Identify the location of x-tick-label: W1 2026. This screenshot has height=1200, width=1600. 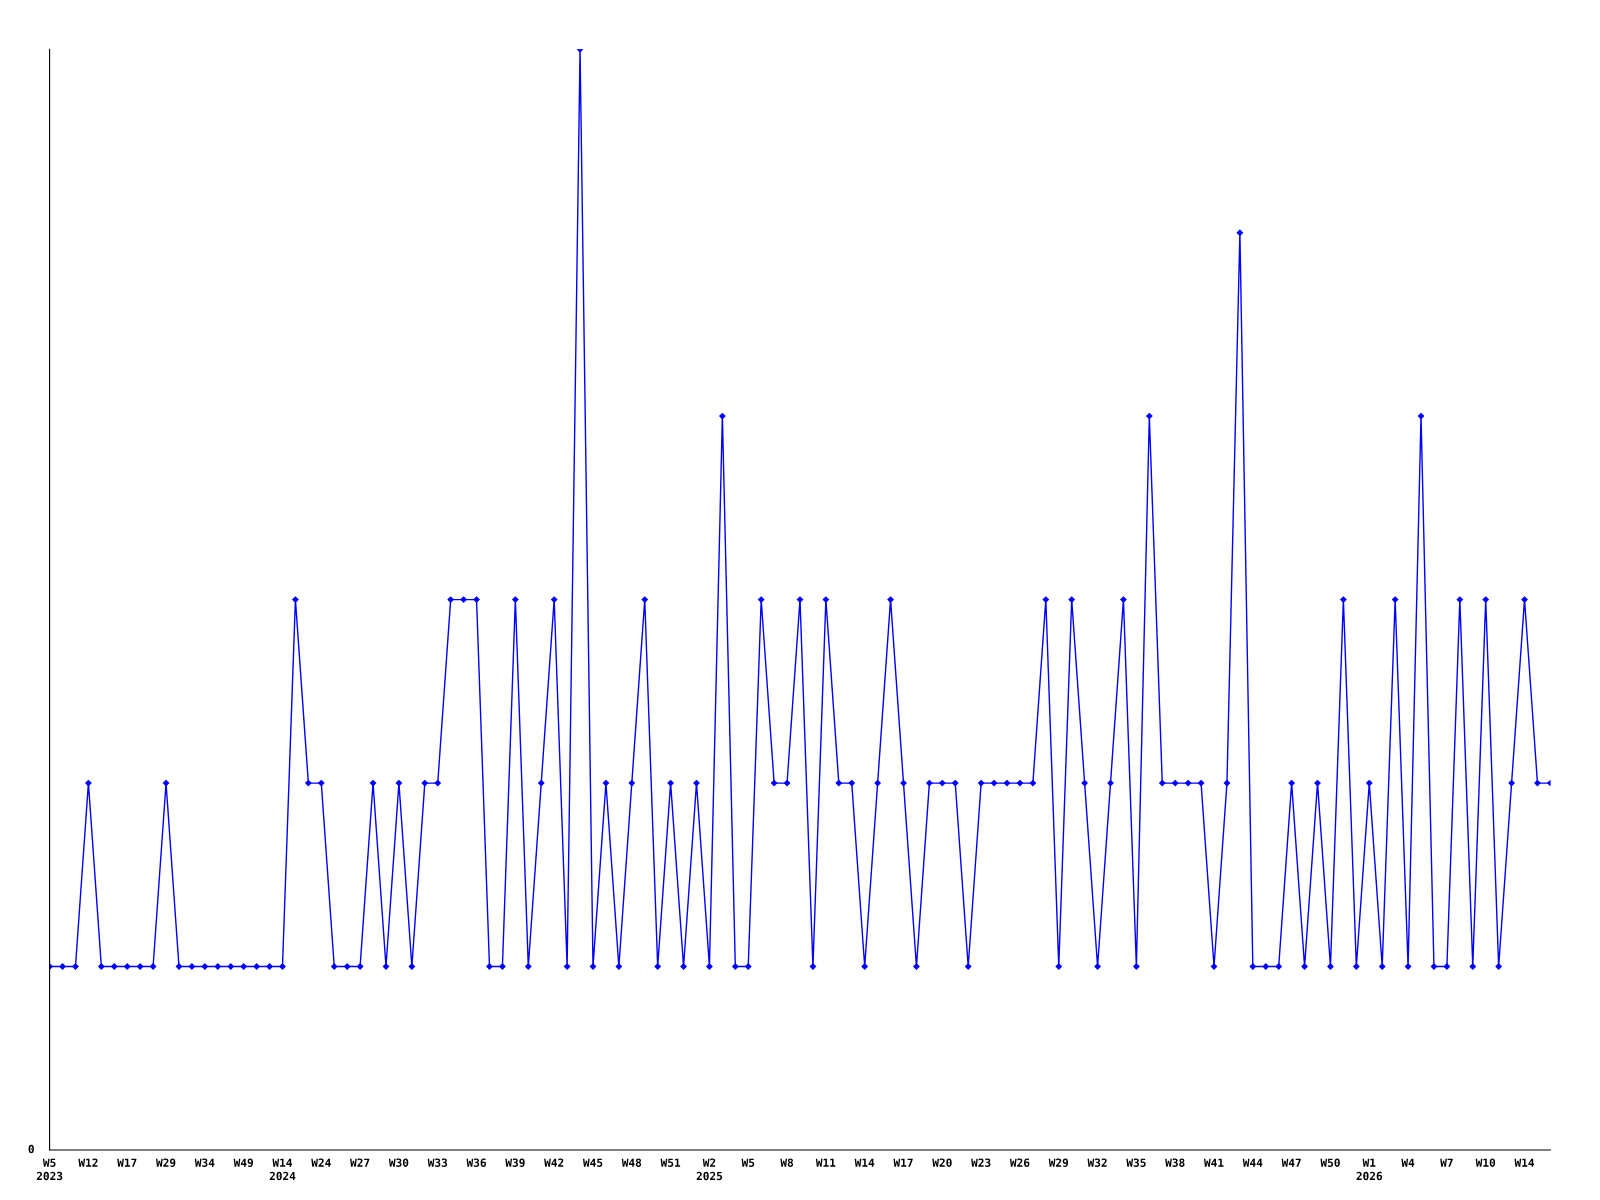
(1369, 1169).